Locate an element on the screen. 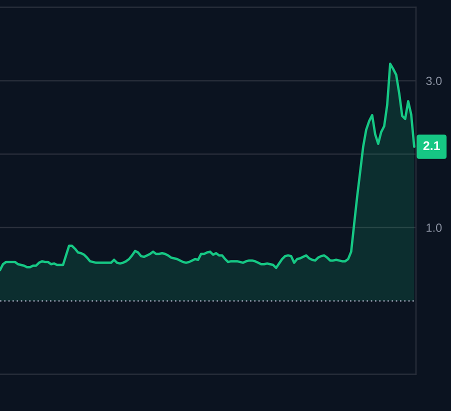  y-tick-label: 1.0 is located at coordinates (434, 228).